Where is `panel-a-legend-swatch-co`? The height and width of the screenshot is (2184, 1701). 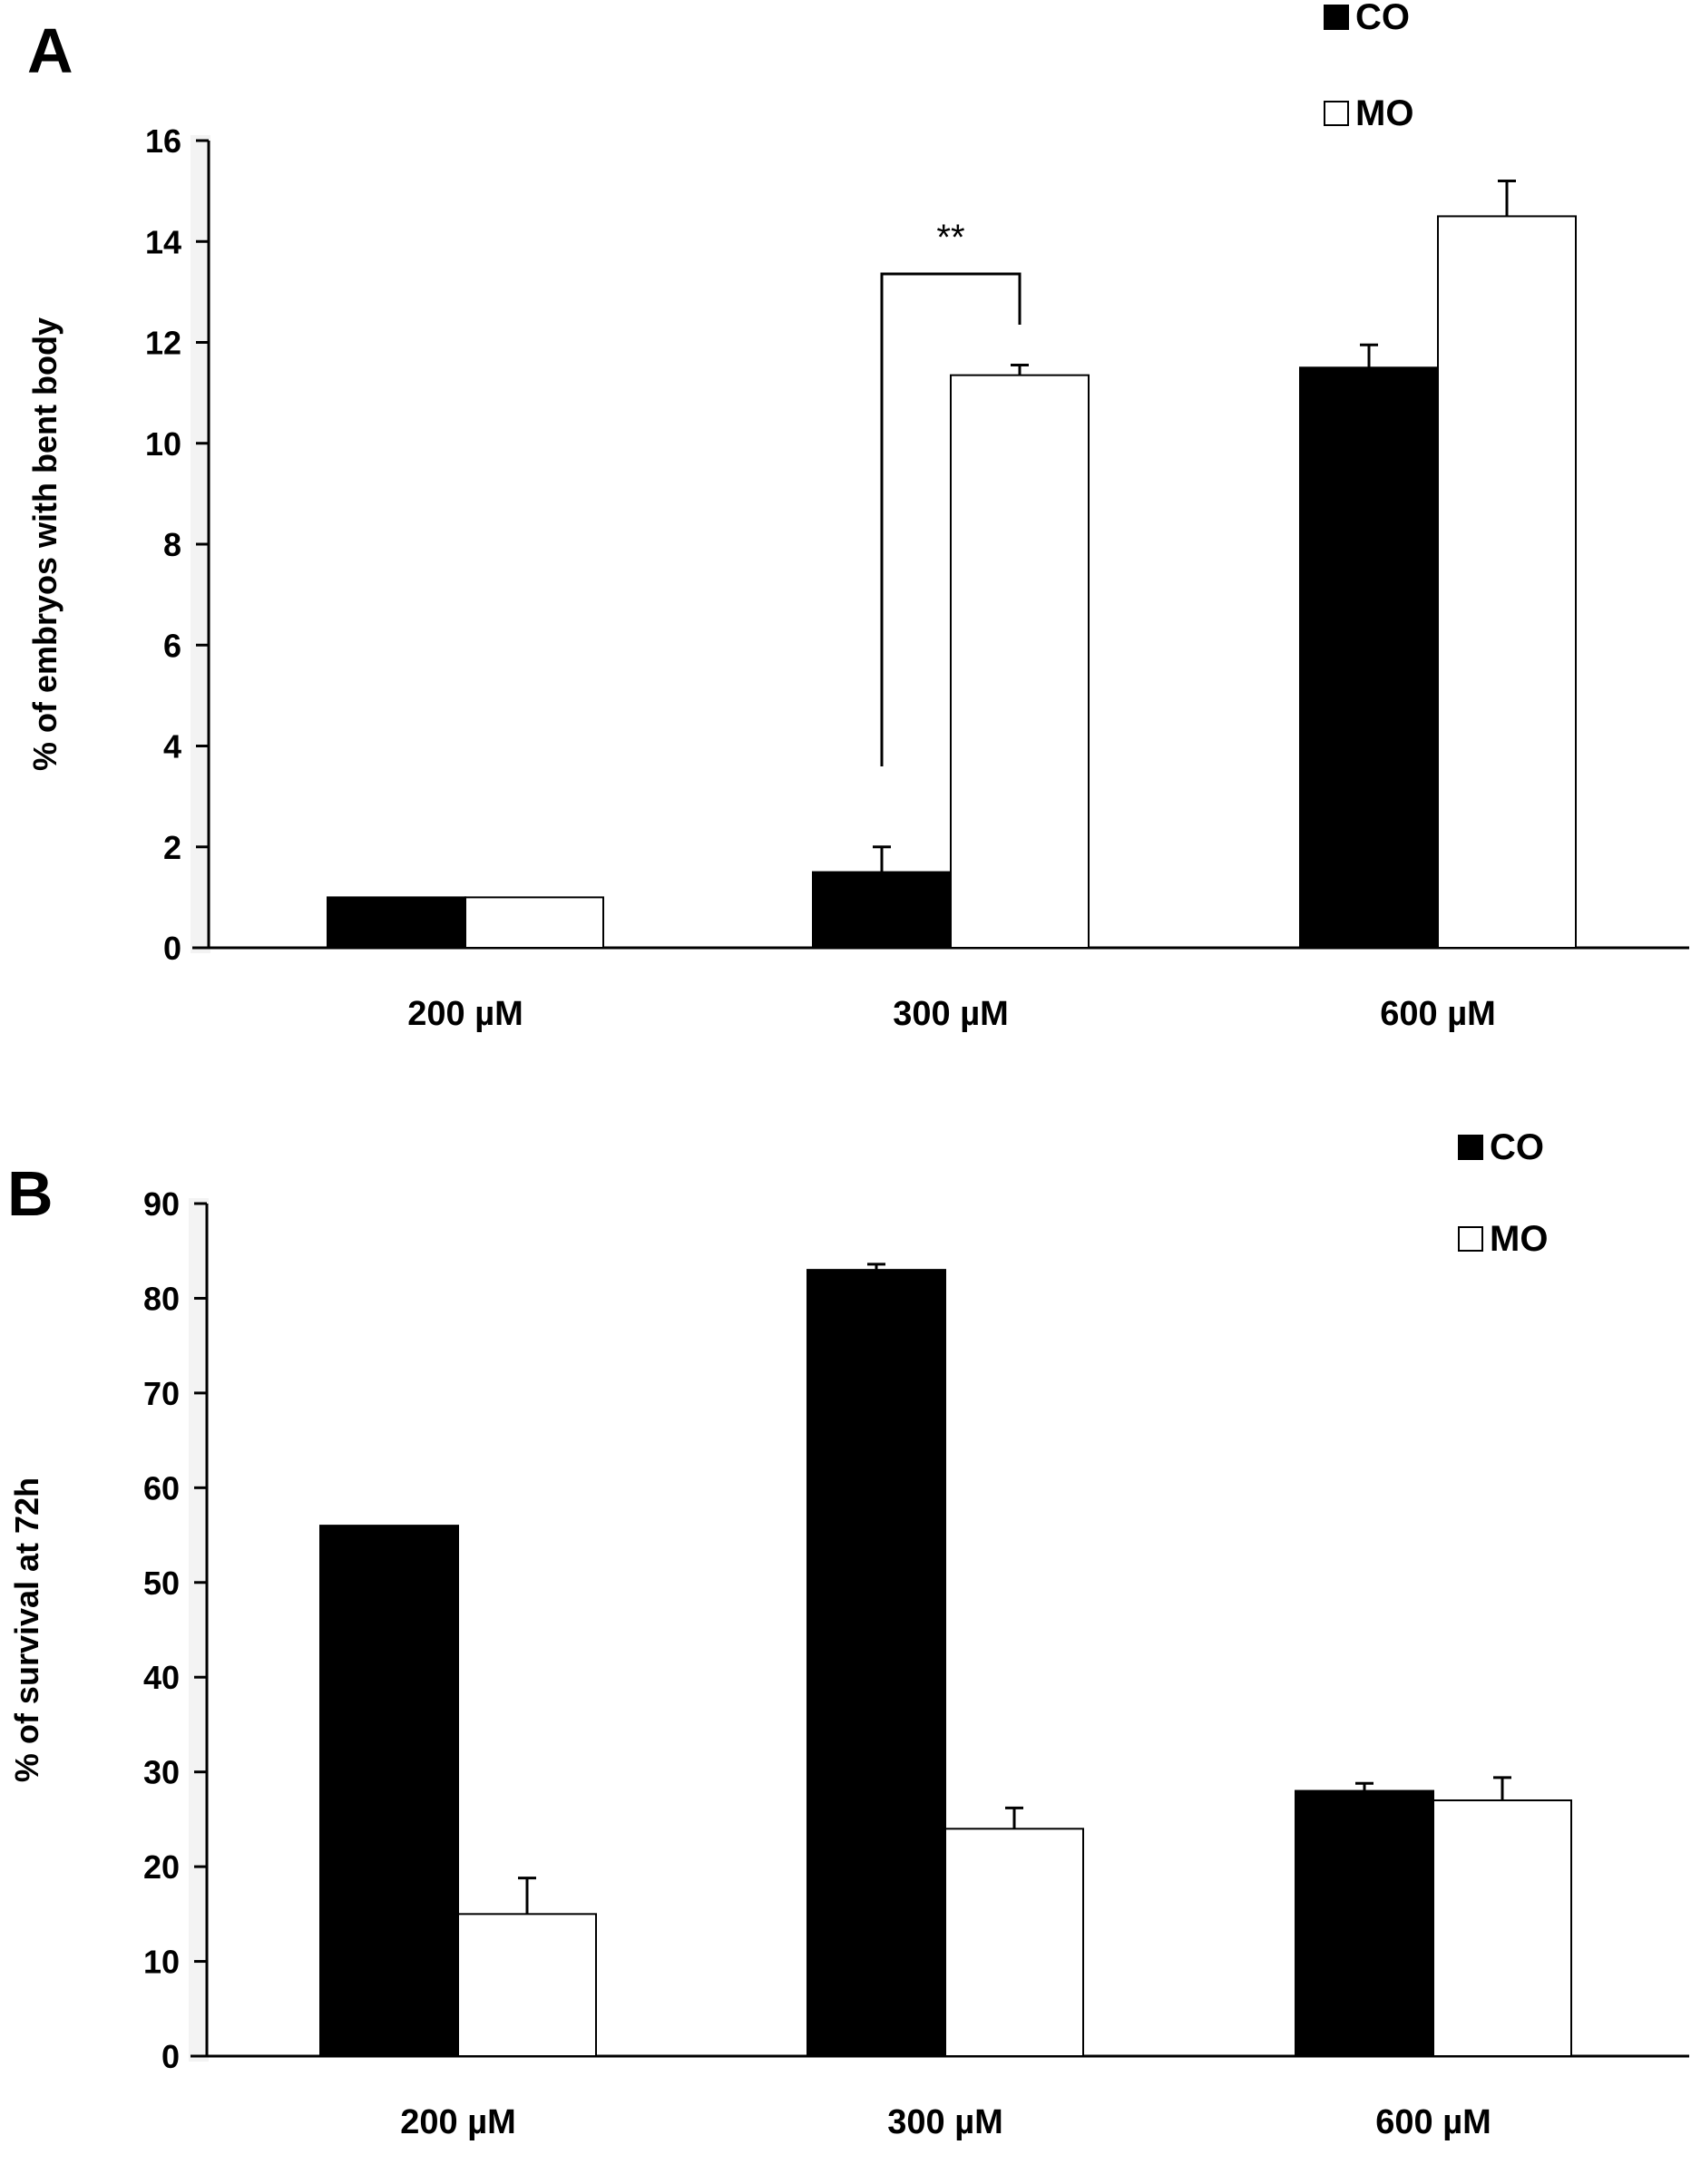 panel-a-legend-swatch-co is located at coordinates (1336, 17).